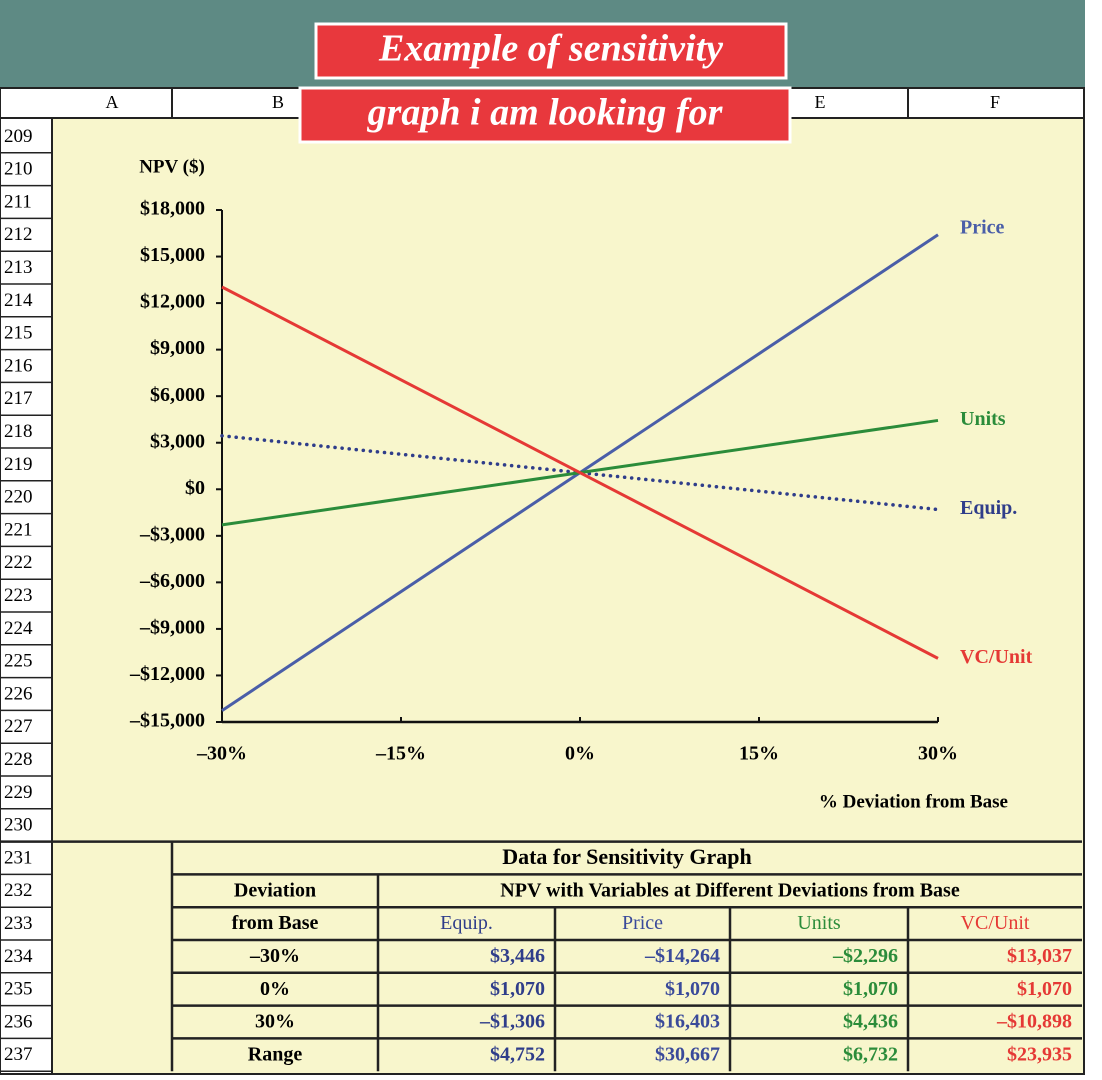 The image size is (1102, 1080). I want to click on column-header: A, so click(112, 102).